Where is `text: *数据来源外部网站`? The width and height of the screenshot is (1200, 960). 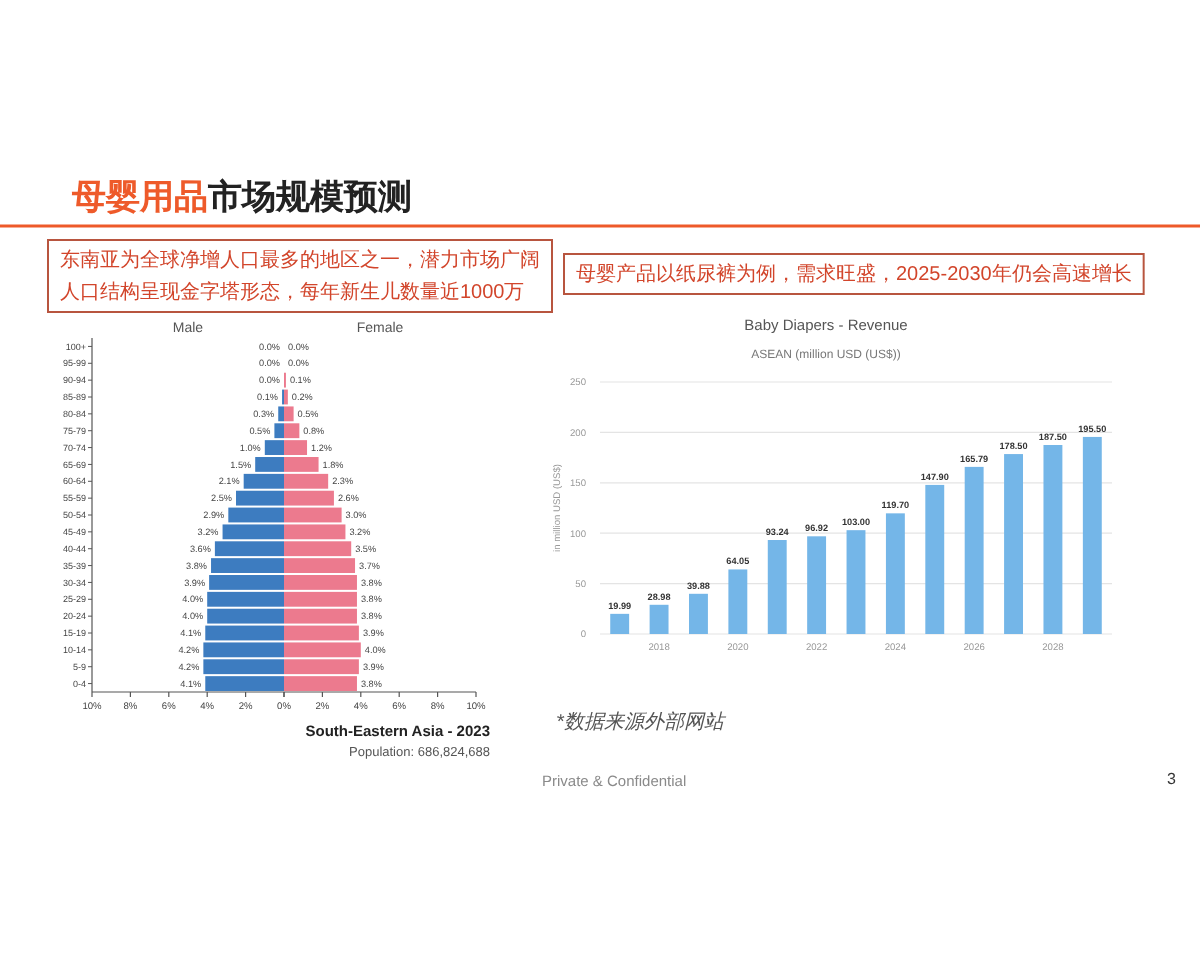 text: *数据来源外部网站 is located at coordinates (642, 722).